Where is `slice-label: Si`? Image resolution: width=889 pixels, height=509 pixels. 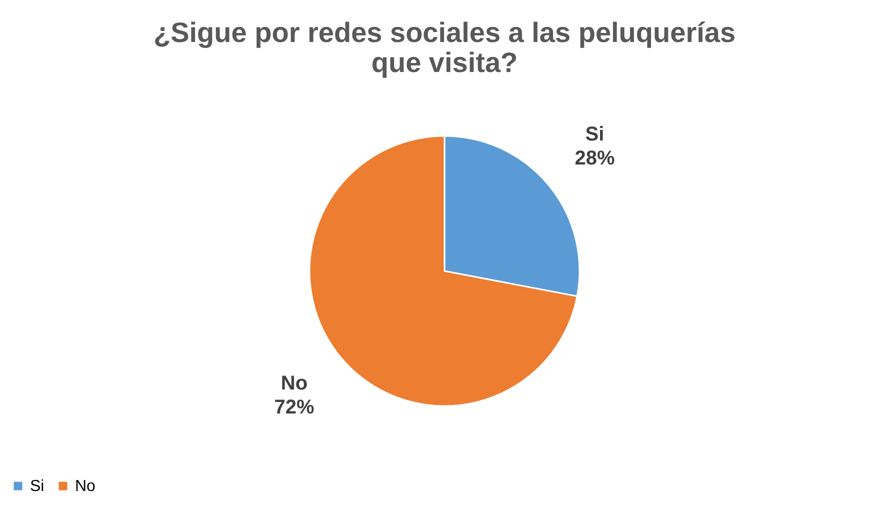 slice-label: Si is located at coordinates (594, 135).